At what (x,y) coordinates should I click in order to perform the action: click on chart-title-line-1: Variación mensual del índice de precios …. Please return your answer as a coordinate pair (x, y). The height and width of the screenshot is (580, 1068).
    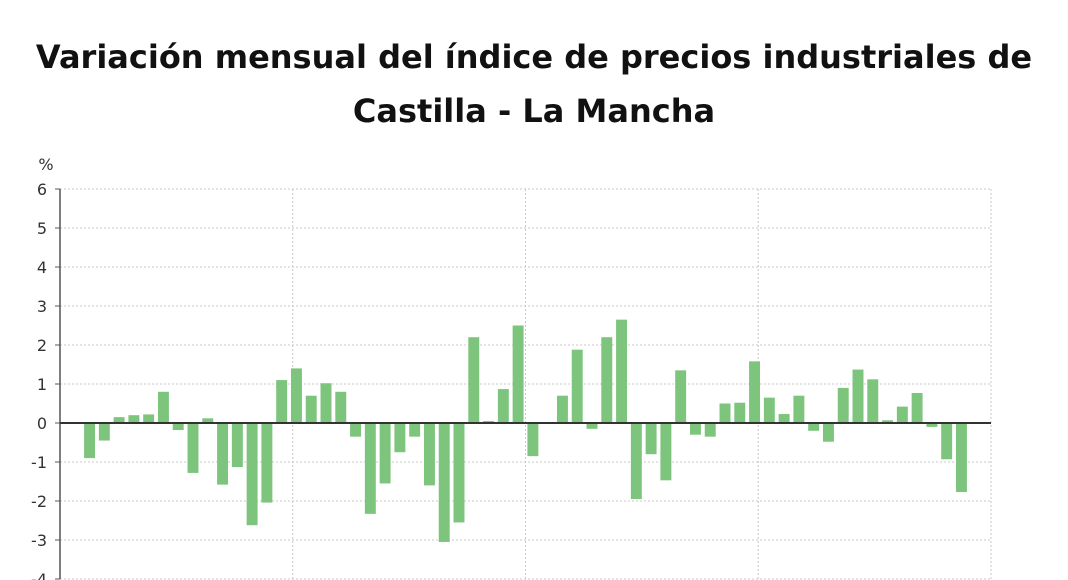
    Looking at the image, I should click on (534, 57).